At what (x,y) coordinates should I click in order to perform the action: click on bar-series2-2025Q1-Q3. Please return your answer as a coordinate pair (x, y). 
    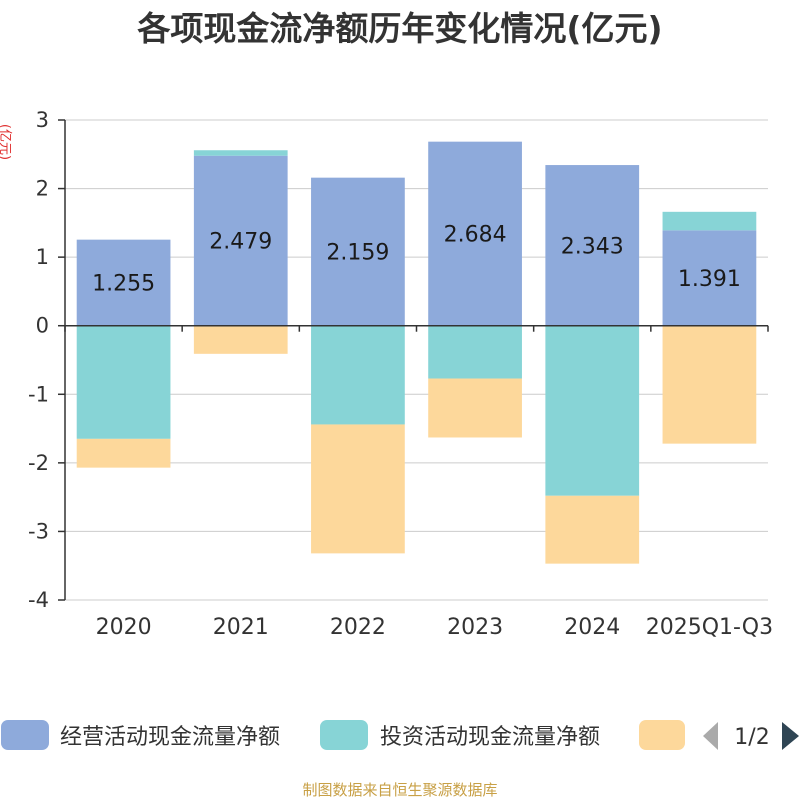
    Looking at the image, I should click on (709, 221).